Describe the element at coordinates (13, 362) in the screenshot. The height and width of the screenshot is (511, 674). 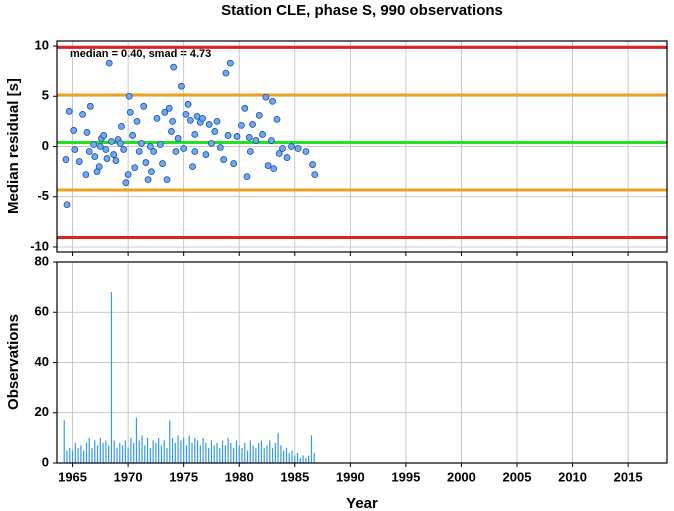
I see `y-axis-label: Observations` at that location.